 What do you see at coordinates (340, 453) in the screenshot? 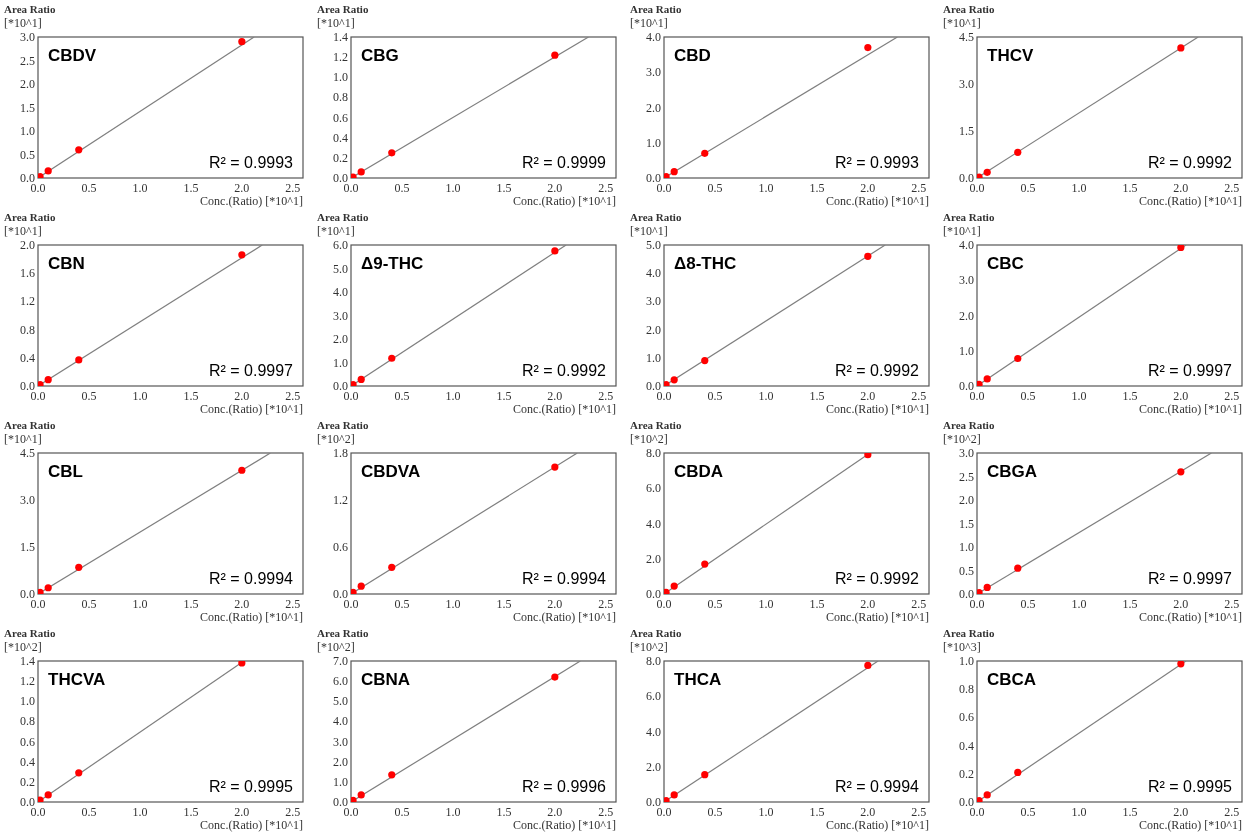
I see `y-tick-label: 1.8` at bounding box center [340, 453].